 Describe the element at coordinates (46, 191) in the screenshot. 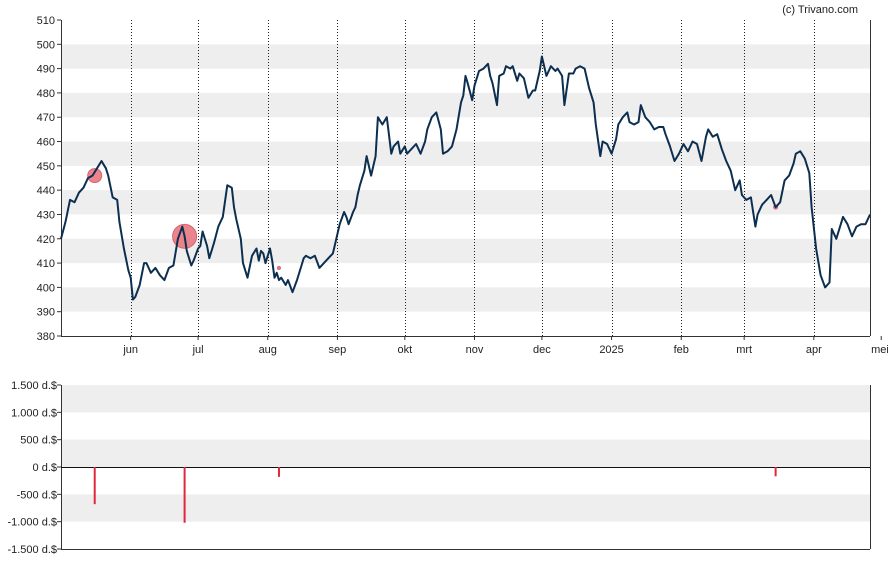

I see `price-y-tick-label: 440` at that location.